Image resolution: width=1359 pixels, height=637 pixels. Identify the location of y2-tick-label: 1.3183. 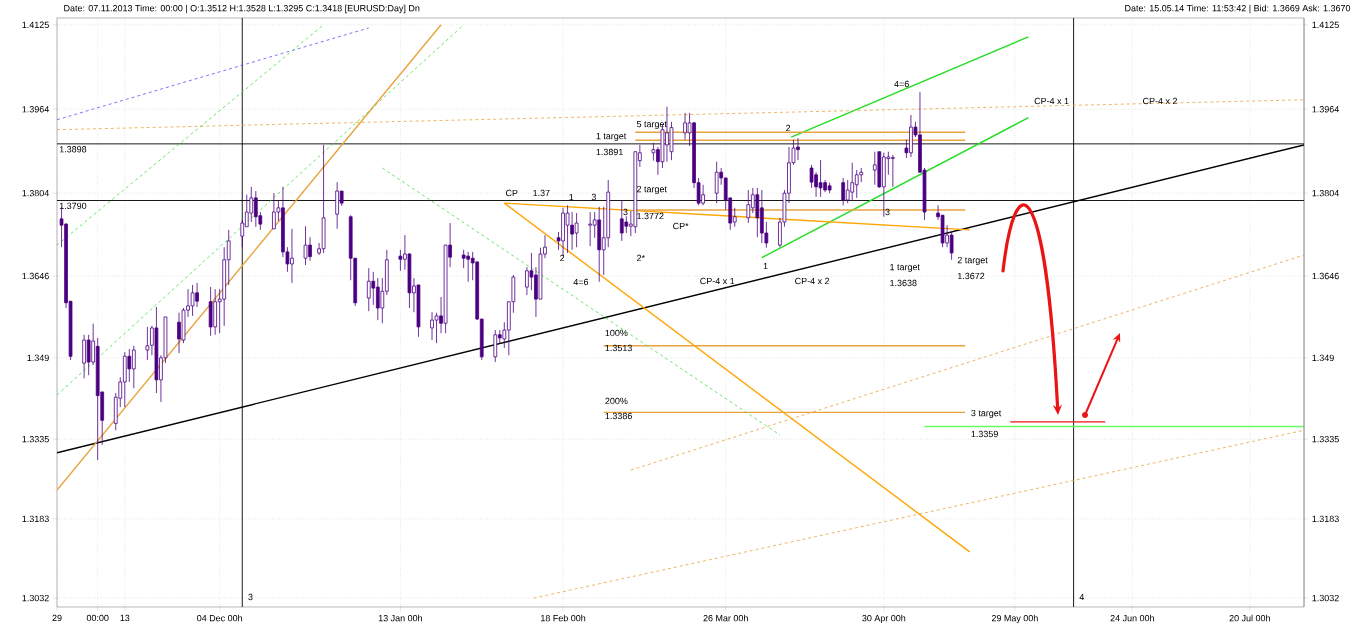
(1325, 519).